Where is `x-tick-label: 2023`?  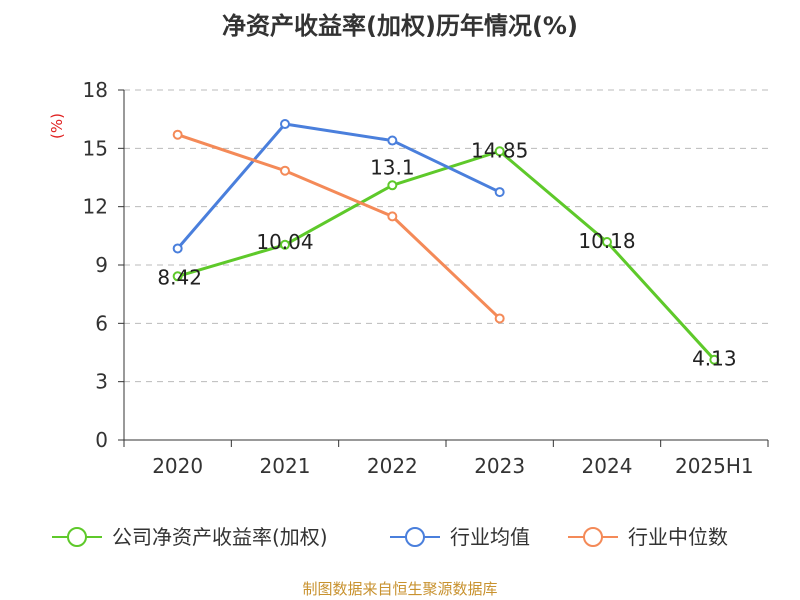 x-tick-label: 2023 is located at coordinates (499, 466).